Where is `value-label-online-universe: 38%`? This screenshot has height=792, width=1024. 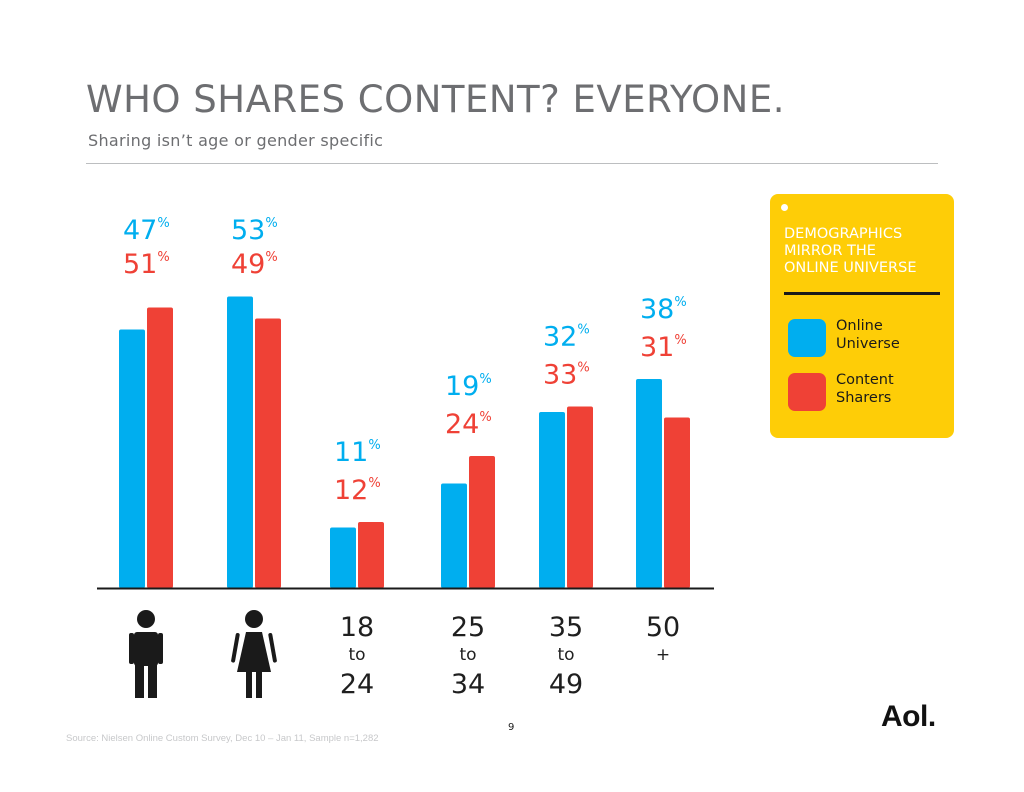 value-label-online-universe: 38% is located at coordinates (663, 309).